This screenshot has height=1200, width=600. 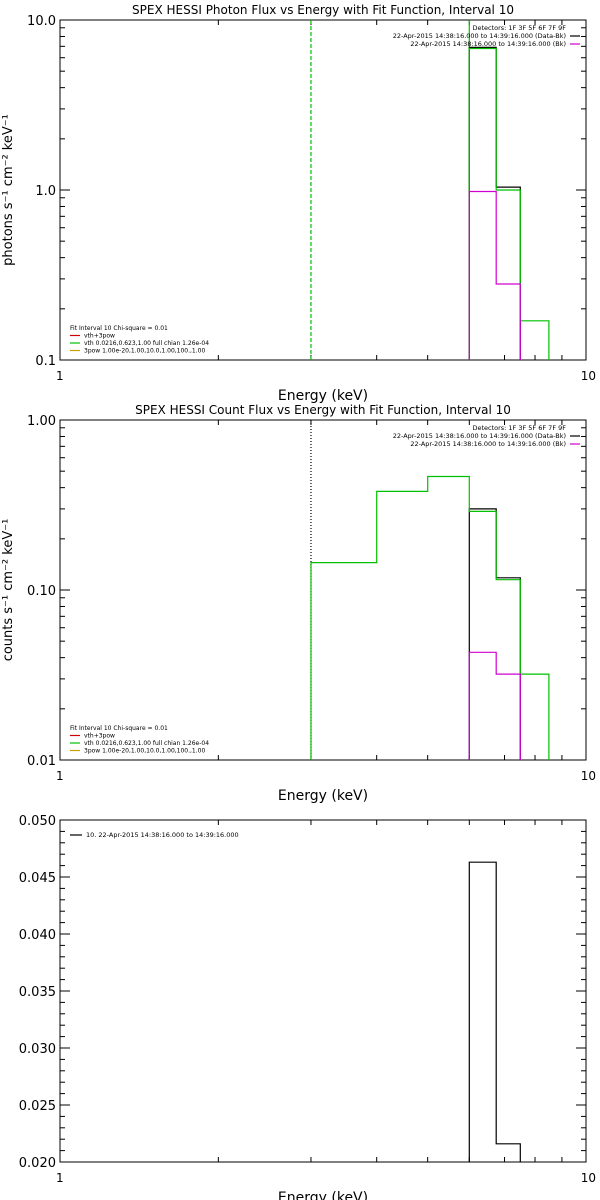 I want to click on y-tick-label: 0.10, so click(x=41, y=591).